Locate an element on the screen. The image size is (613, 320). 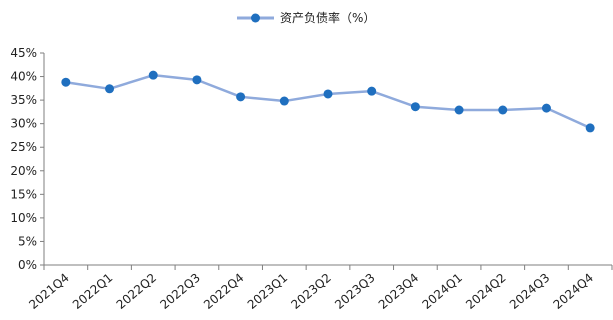
y-tick-label: 25% is located at coordinates (23, 147).